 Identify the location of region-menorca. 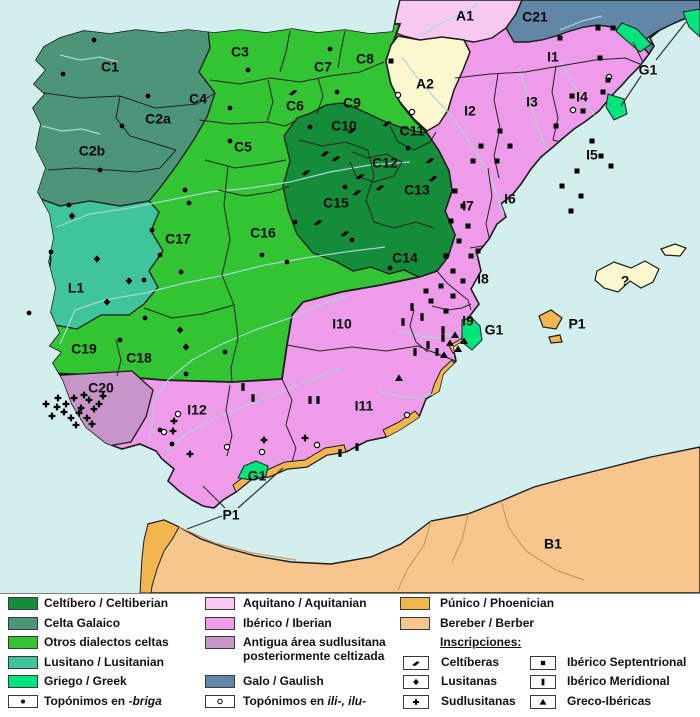
(673, 250).